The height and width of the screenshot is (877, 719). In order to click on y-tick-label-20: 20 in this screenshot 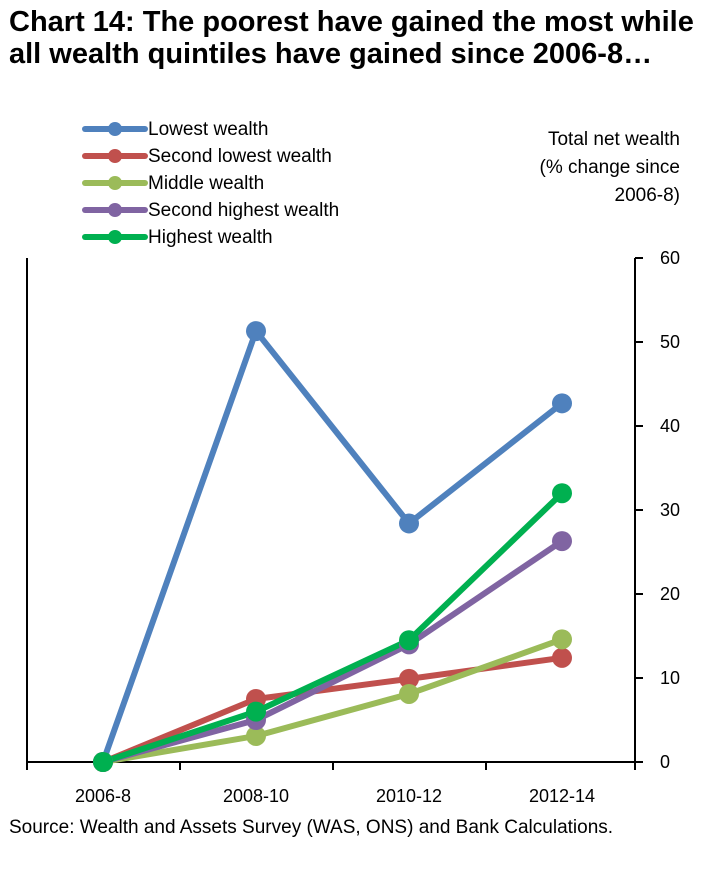, I will do `click(670, 594)`.